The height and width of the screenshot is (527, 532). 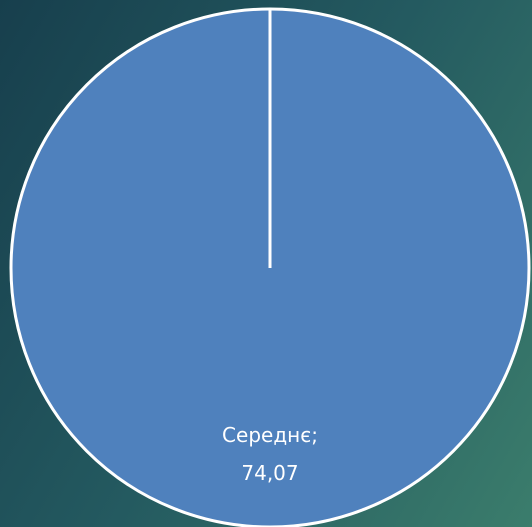 I want to click on data-label-value: 74,07, so click(x=270, y=473).